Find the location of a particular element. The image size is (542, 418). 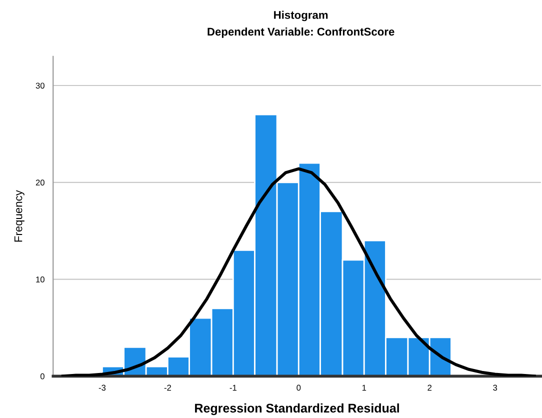

x-tick-label: 3 is located at coordinates (495, 387).